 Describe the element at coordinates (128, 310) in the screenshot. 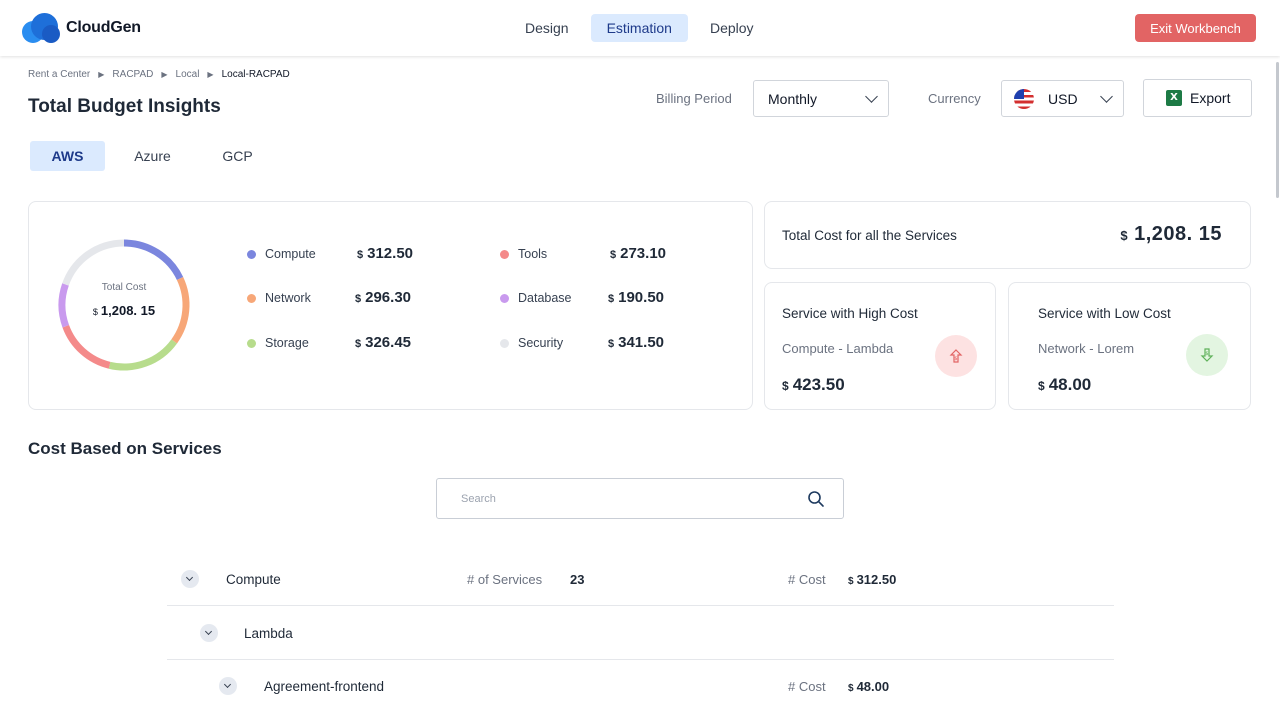

I see `donut-total-amount: 1,208. 15` at that location.